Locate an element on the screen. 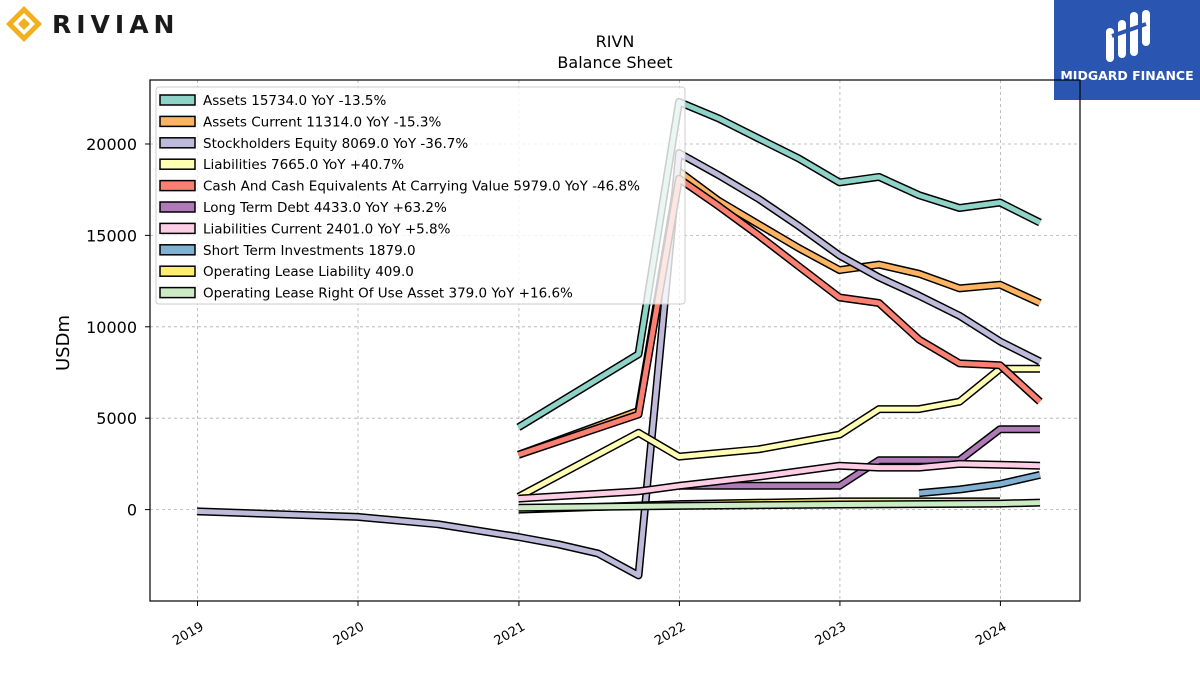 This screenshot has width=1200, height=675. legend-label: Operating Lease Liability 409.0 is located at coordinates (308, 272).